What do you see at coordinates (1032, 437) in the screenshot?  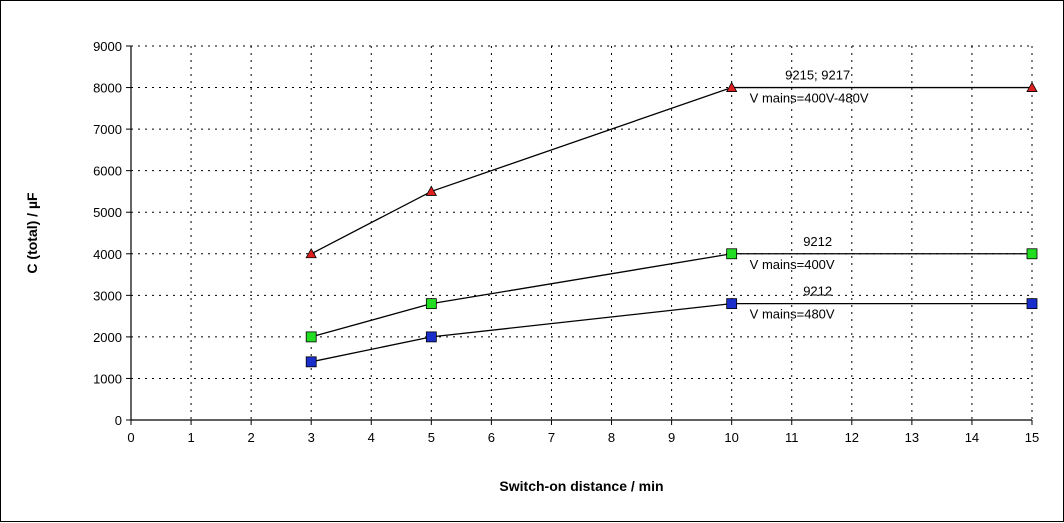 I see `x-tick-label: 15` at bounding box center [1032, 437].